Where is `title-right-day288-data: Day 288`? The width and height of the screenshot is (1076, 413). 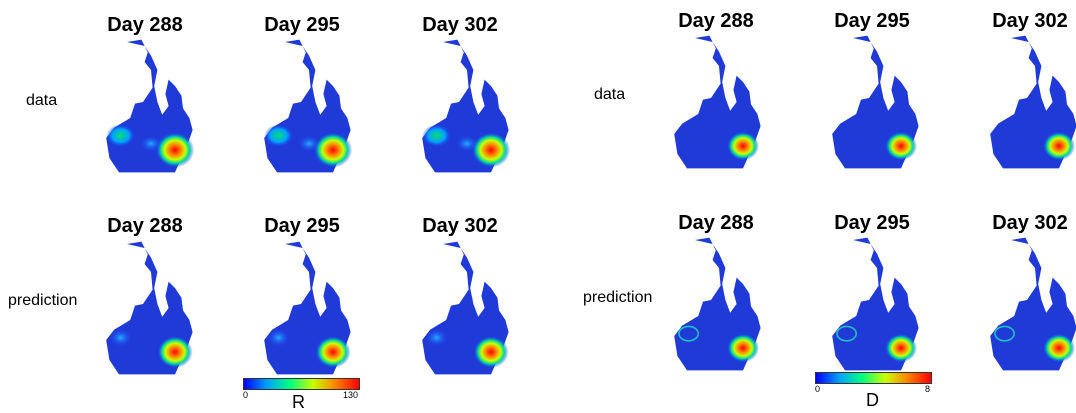
title-right-day288-data: Day 288 is located at coordinates (716, 21).